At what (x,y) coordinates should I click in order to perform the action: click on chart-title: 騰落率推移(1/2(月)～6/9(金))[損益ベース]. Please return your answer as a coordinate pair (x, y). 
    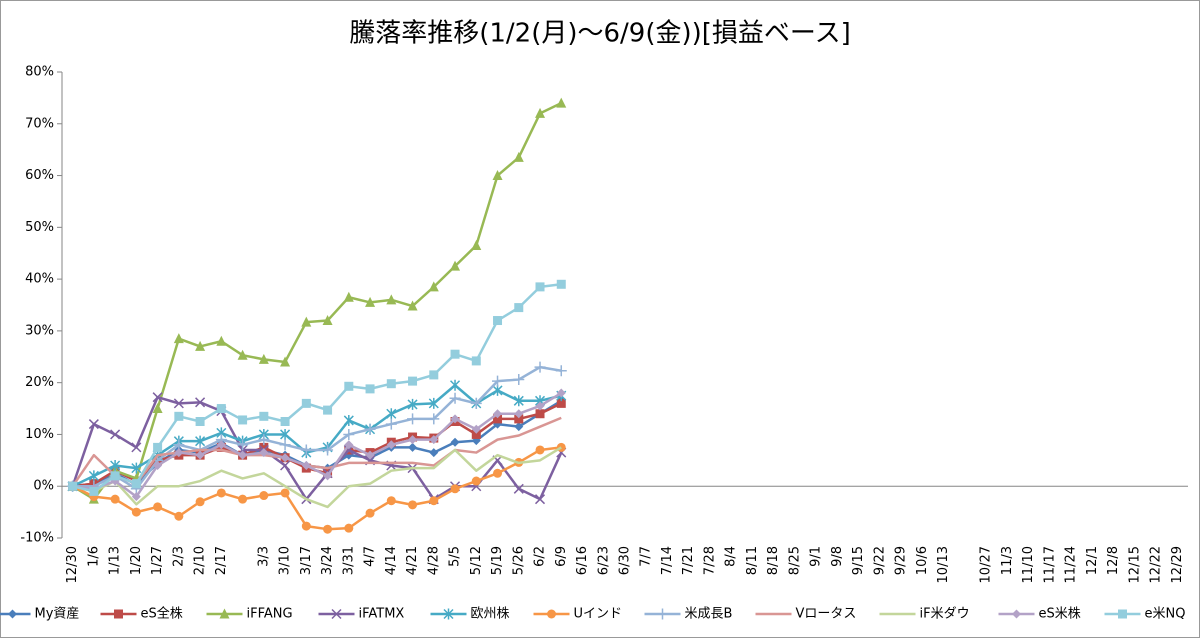
    Looking at the image, I should click on (600, 34).